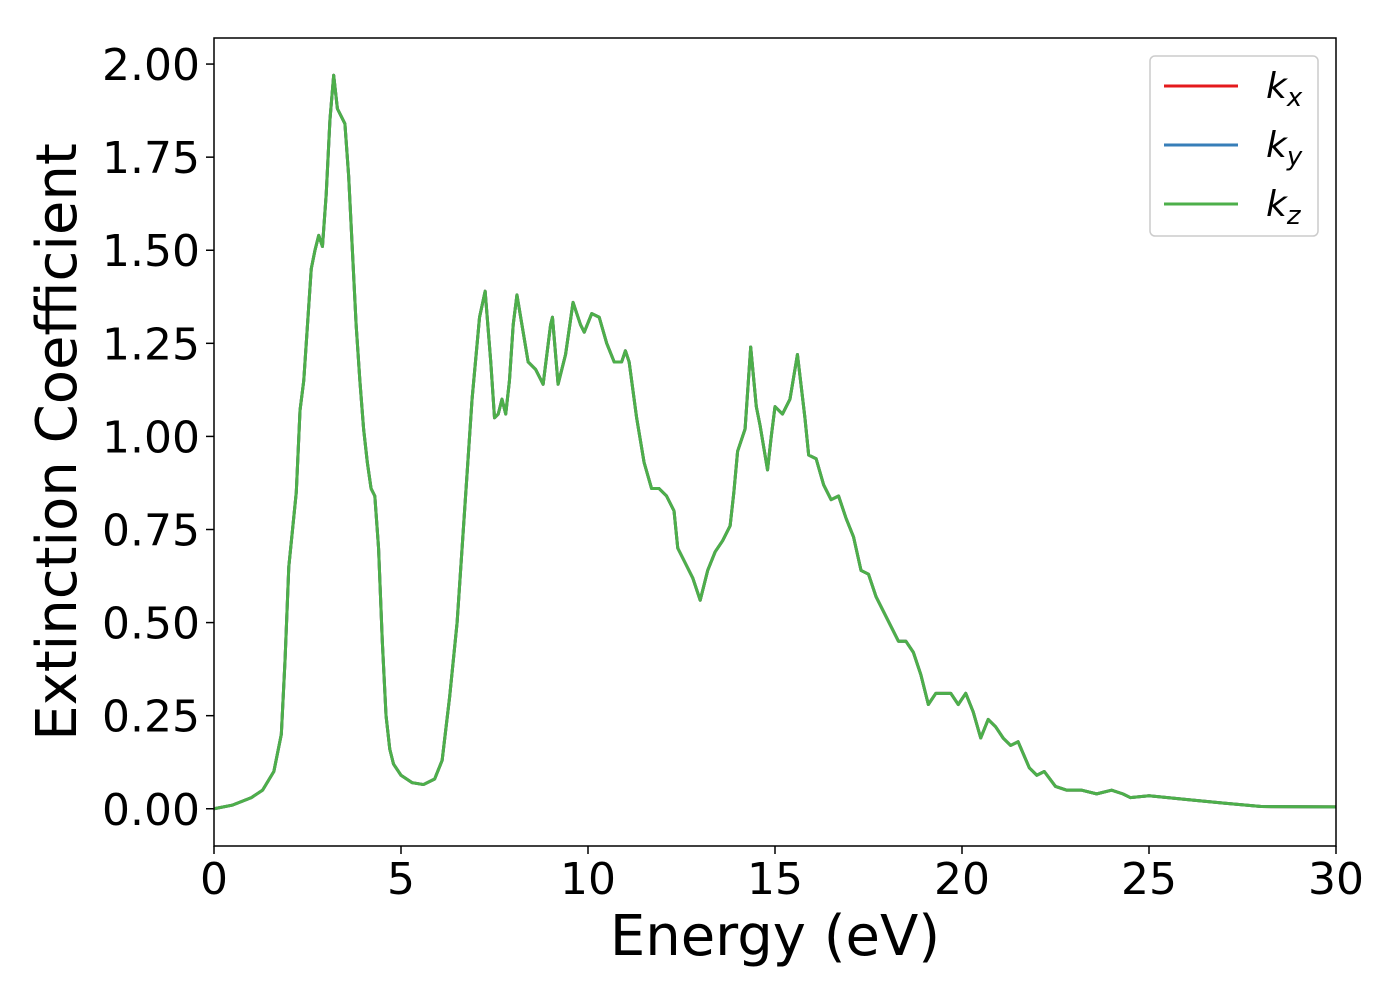 The image size is (1400, 1000). I want to click on legend-subscript: z, so click(1294, 216).